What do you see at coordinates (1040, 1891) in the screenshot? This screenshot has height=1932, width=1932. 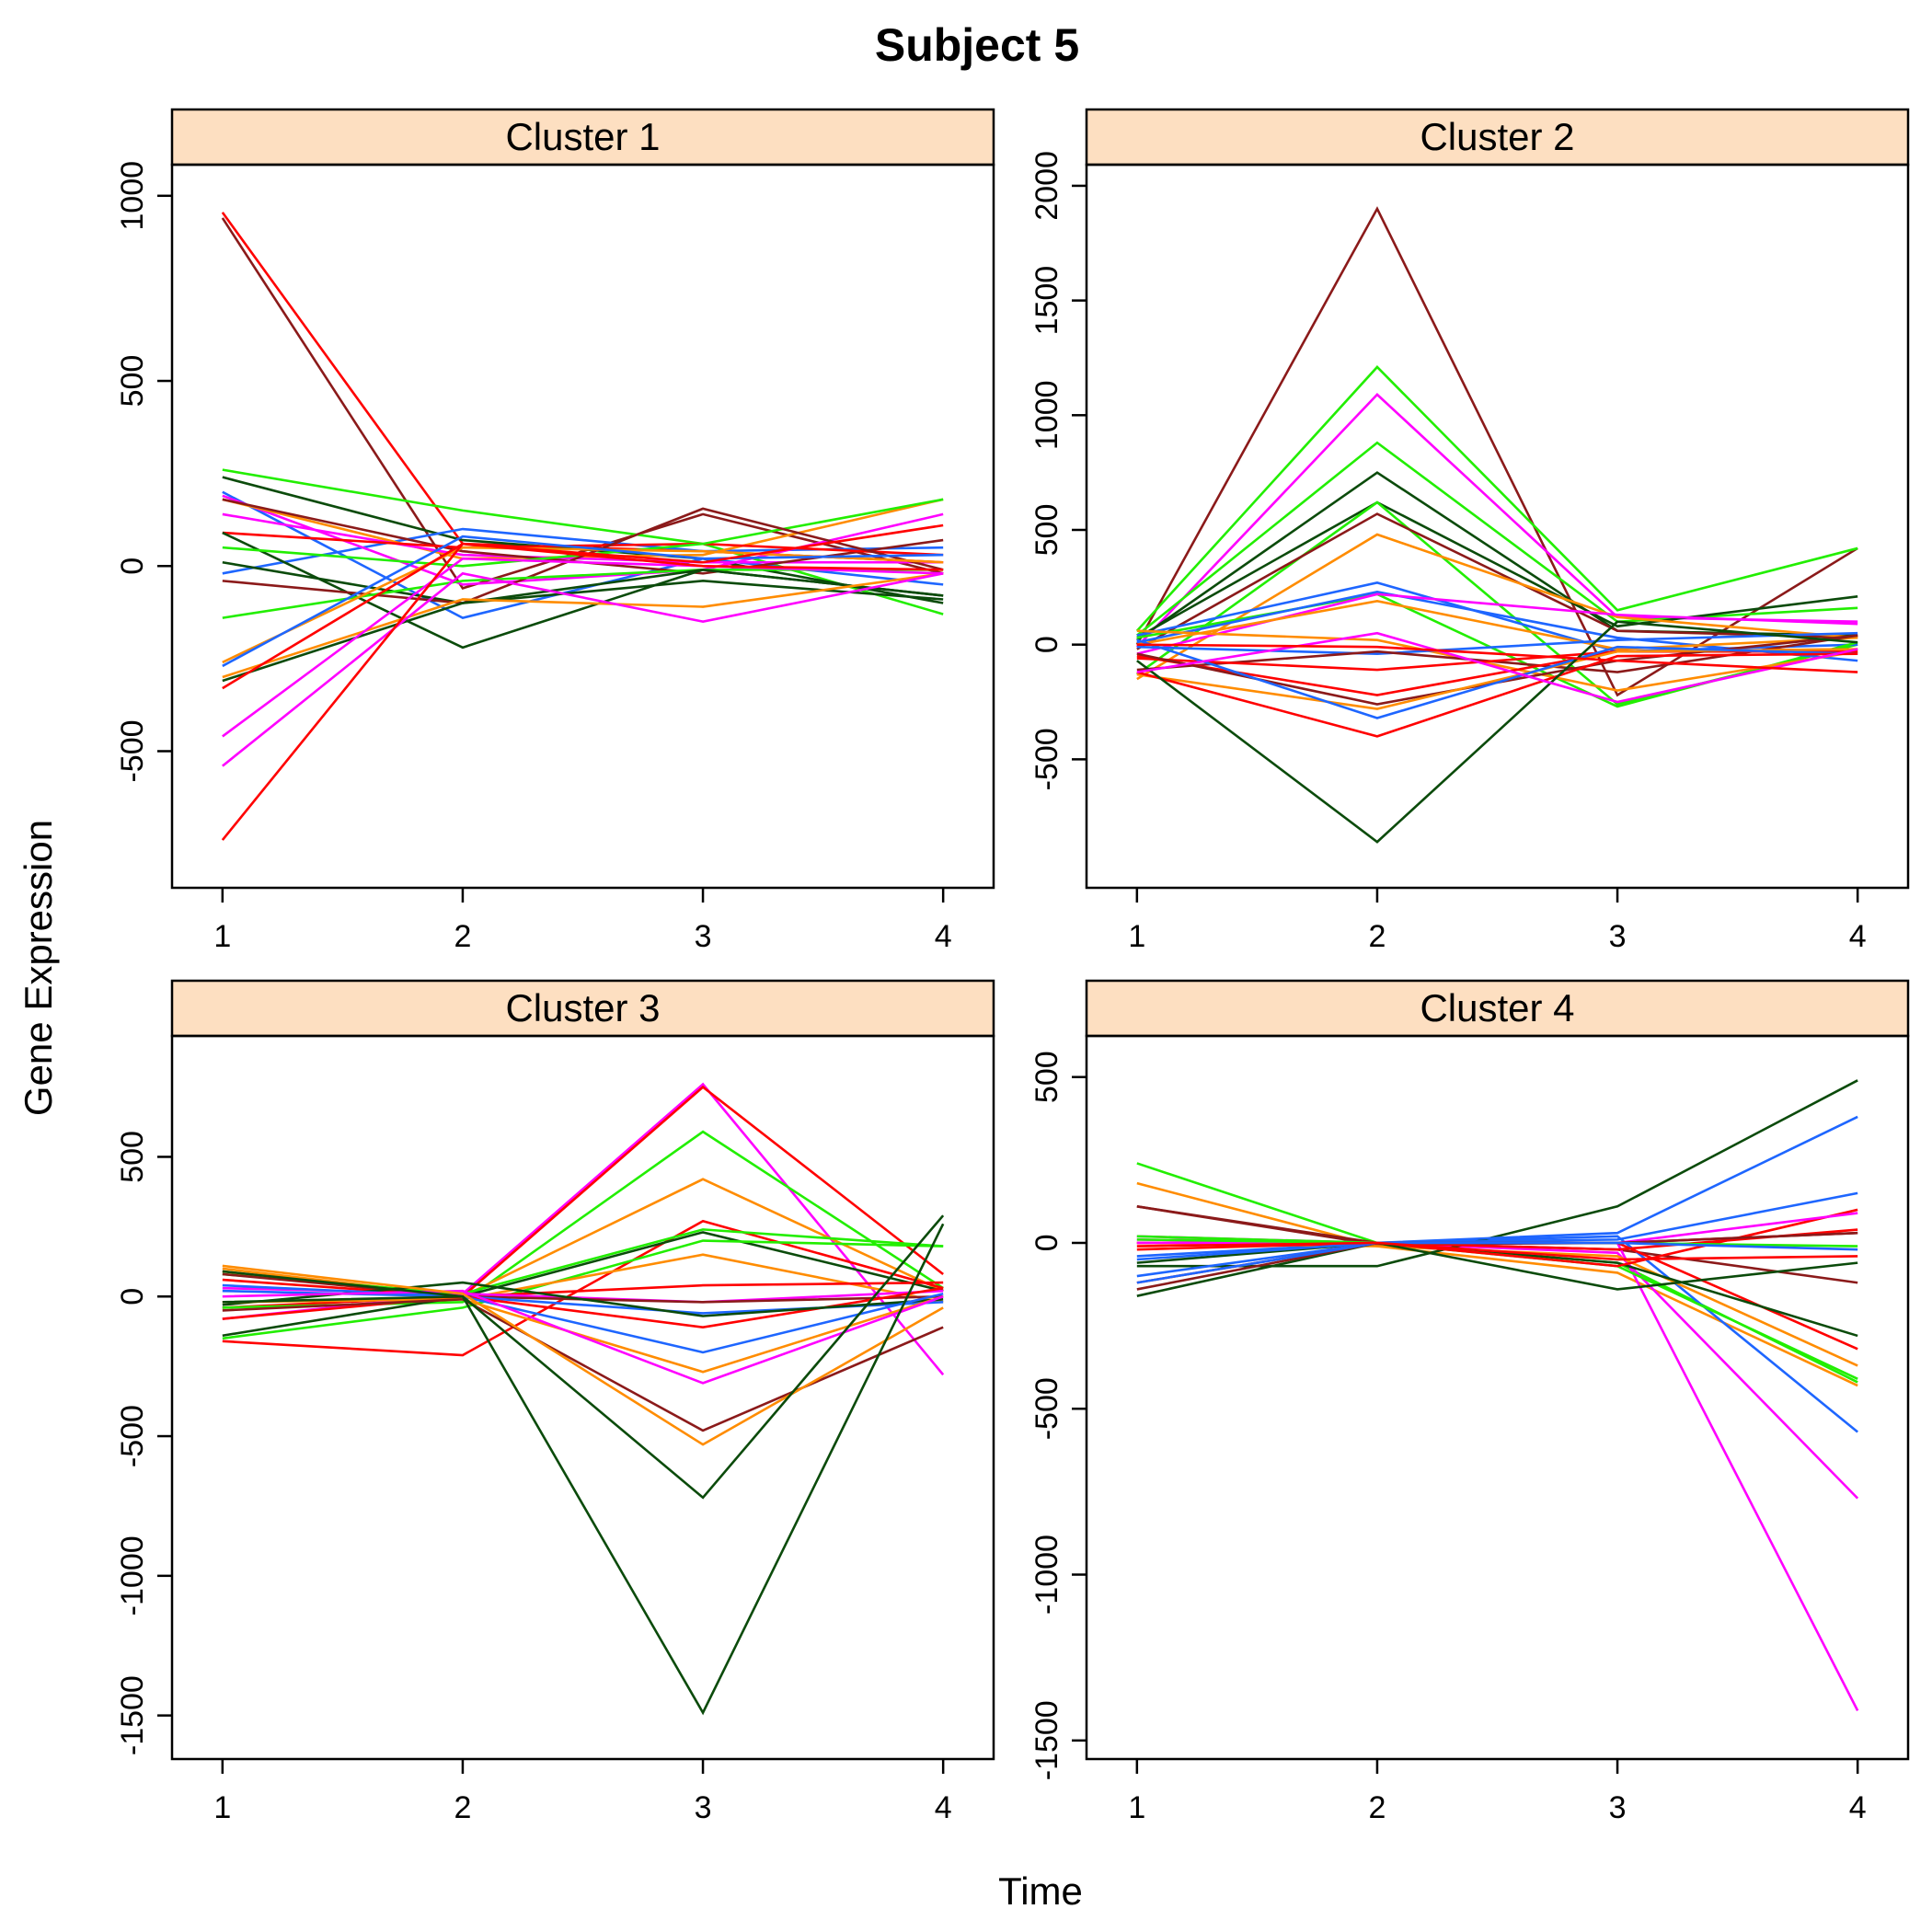 I see `x-axis-label: Time` at bounding box center [1040, 1891].